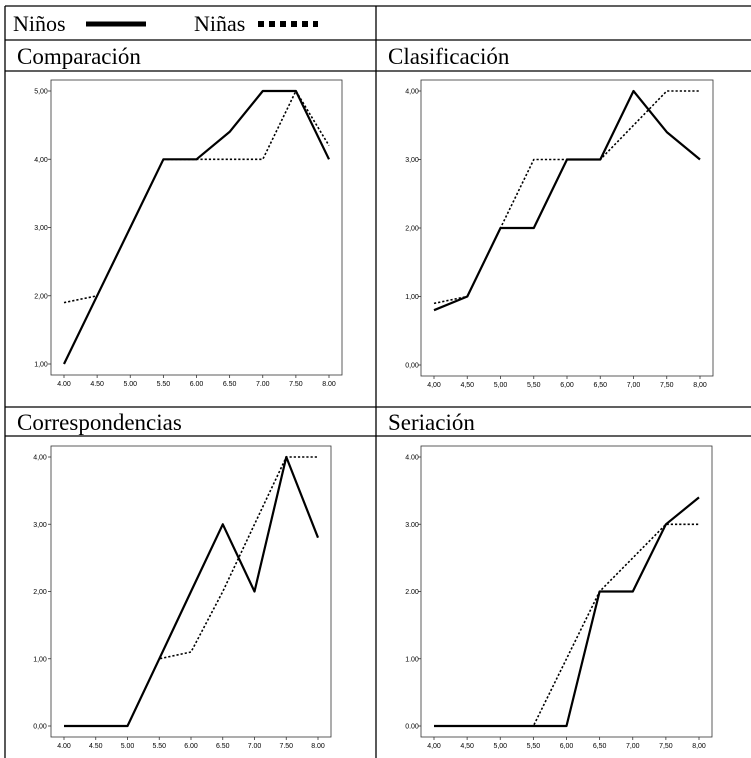 The image size is (751, 758). I want to click on y-tick-label: 1.00, so click(412, 659).